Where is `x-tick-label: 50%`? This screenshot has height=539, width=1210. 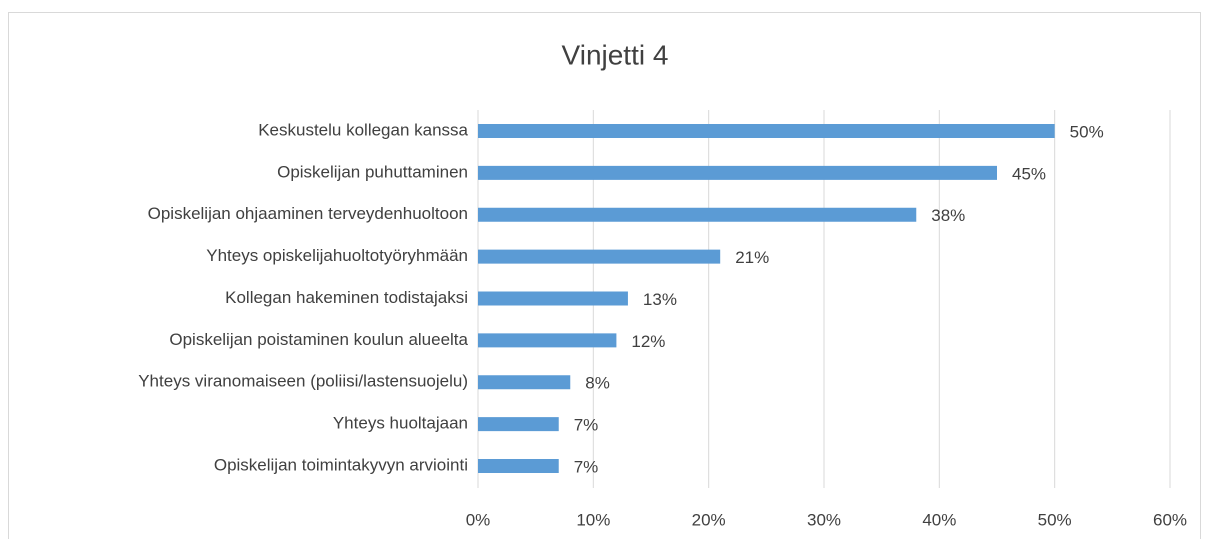 x-tick-label: 50% is located at coordinates (1055, 519).